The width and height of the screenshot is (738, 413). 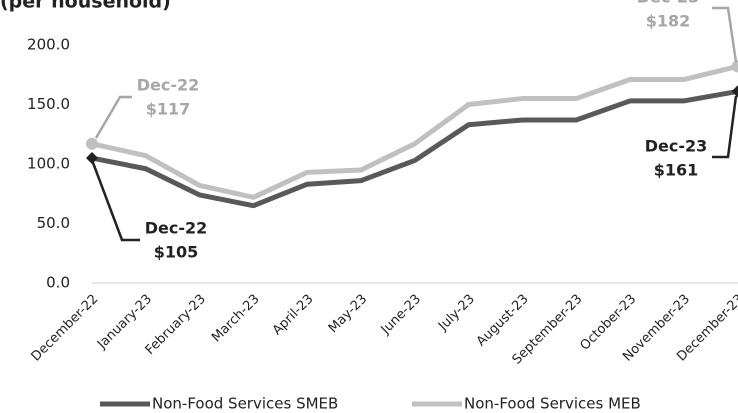 I want to click on x-tick-label: May-23, so click(x=348, y=314).